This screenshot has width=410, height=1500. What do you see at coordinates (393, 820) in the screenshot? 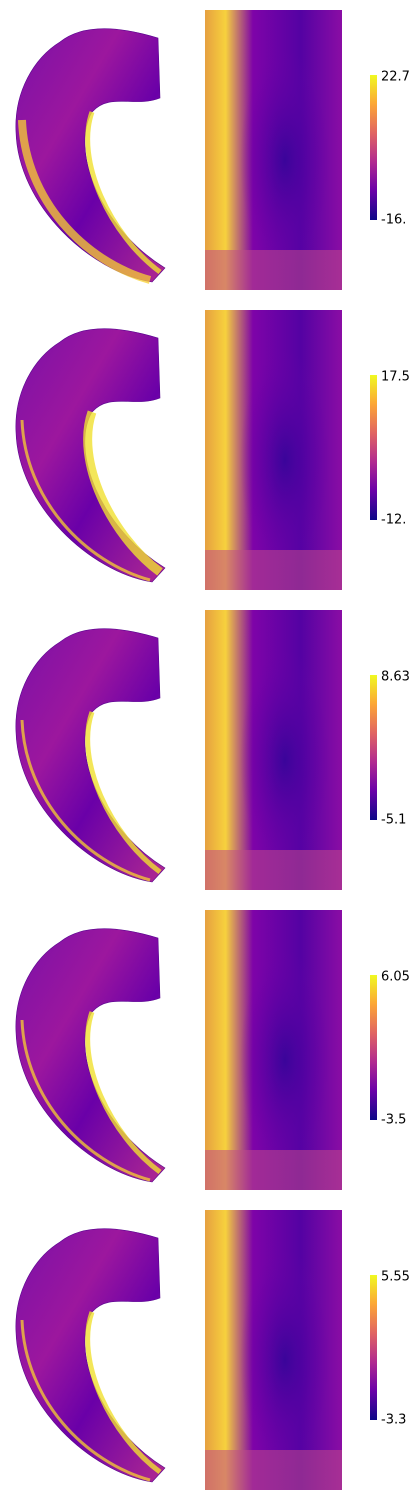
I see `colorbar-min-label: -5.1` at bounding box center [393, 820].